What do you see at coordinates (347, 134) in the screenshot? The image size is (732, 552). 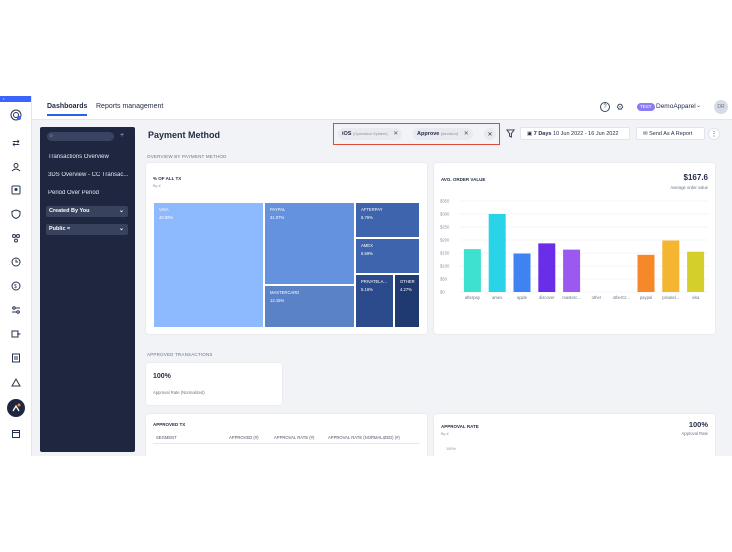 I see `filter-value: iOS` at bounding box center [347, 134].